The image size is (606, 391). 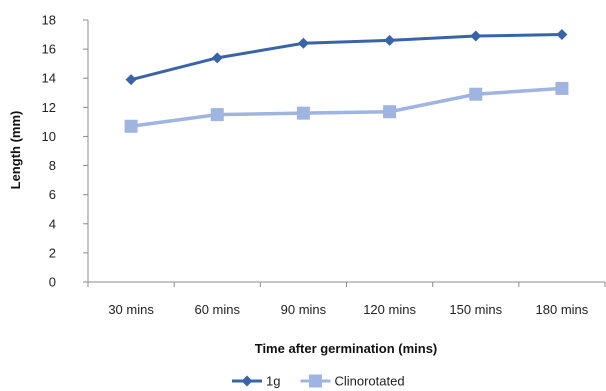 I want to click on y-tick-label: 18, so click(x=49, y=20).